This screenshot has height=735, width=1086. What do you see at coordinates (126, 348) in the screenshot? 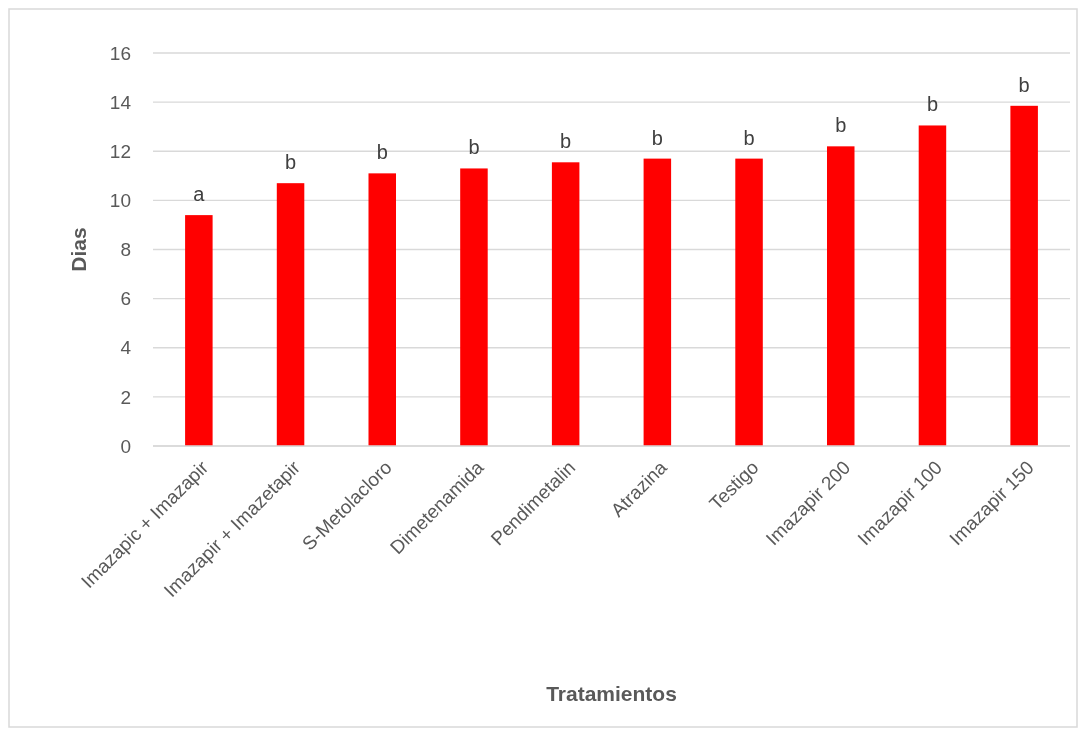
I see `y-tick-label: 4` at bounding box center [126, 348].